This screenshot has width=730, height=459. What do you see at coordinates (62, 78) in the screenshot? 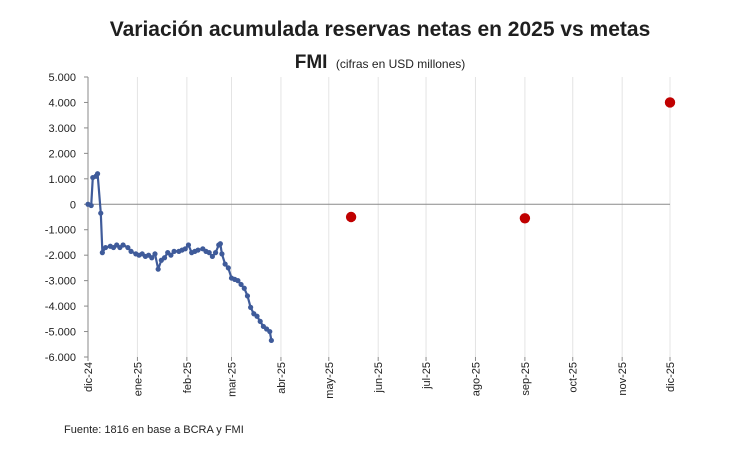
I see `y-tick-label: 5.000` at bounding box center [62, 78].